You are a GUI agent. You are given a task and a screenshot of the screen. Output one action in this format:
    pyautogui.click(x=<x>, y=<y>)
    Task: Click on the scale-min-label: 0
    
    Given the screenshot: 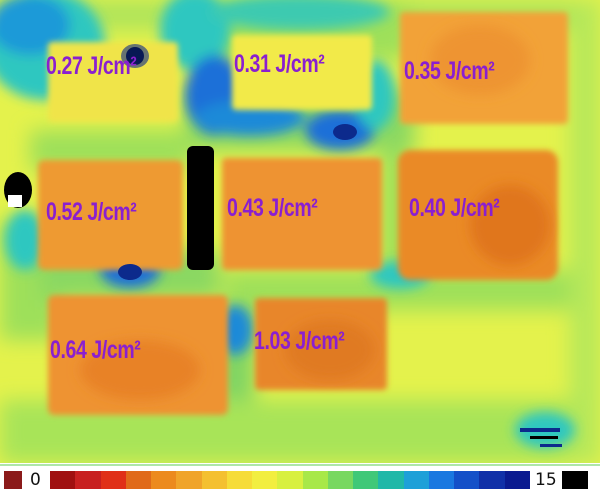 What is the action you would take?
    pyautogui.click(x=35, y=480)
    